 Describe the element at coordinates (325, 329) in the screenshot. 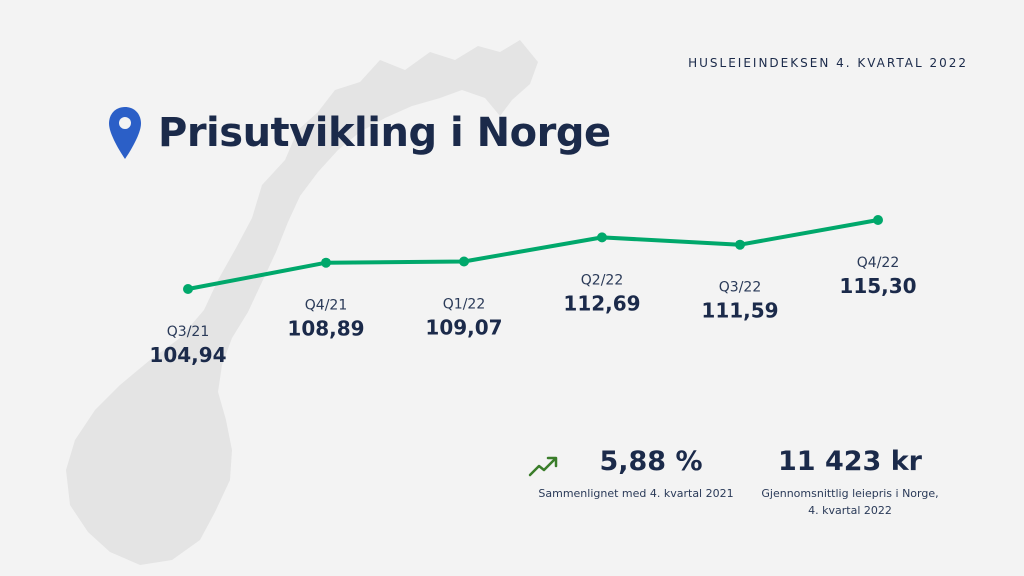

I see `value-label: 108,89` at that location.